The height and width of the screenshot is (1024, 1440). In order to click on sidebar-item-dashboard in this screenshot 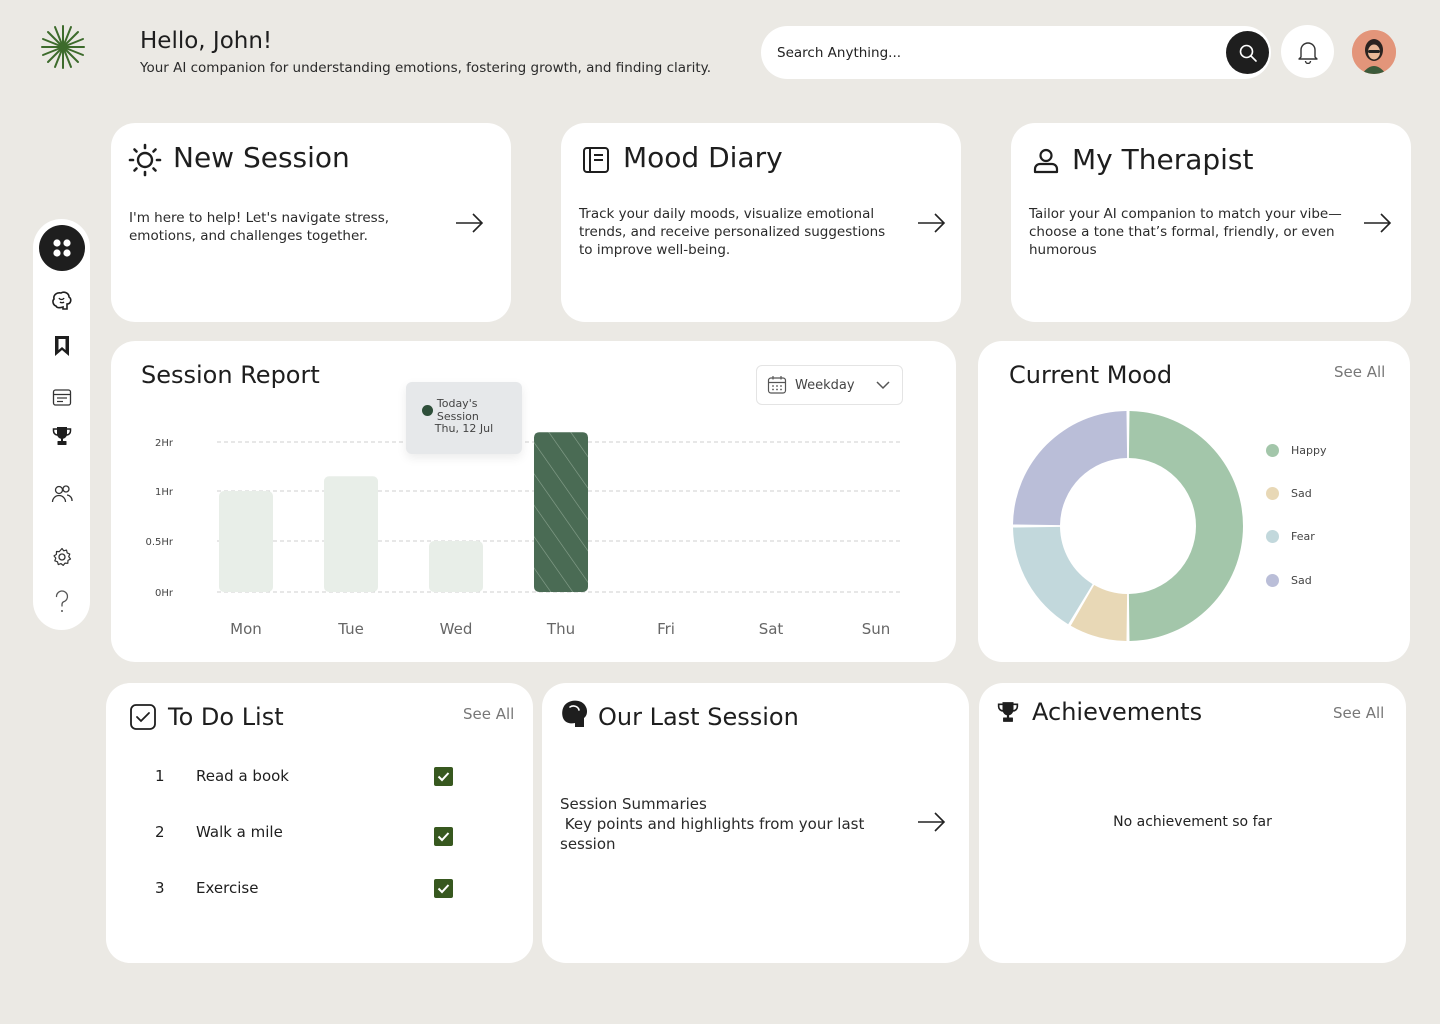, I will do `click(61, 248)`.